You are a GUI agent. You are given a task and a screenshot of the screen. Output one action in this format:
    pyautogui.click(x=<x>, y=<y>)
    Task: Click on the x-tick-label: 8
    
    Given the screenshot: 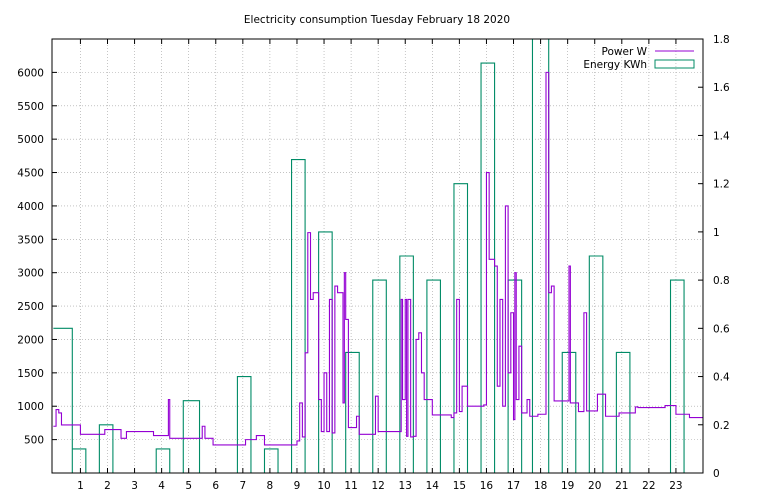 What is the action you would take?
    pyautogui.click(x=270, y=486)
    